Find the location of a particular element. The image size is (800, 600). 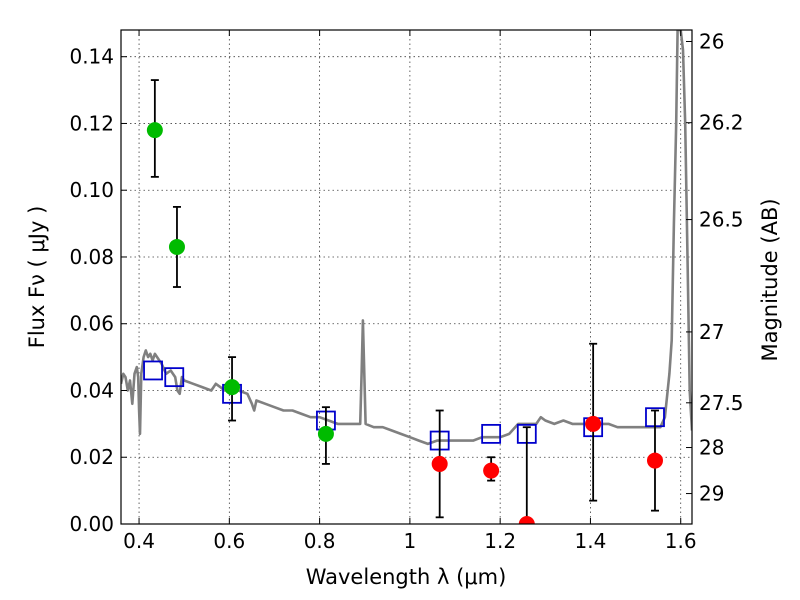

y-tick-label: 0.04 is located at coordinates (91, 390).